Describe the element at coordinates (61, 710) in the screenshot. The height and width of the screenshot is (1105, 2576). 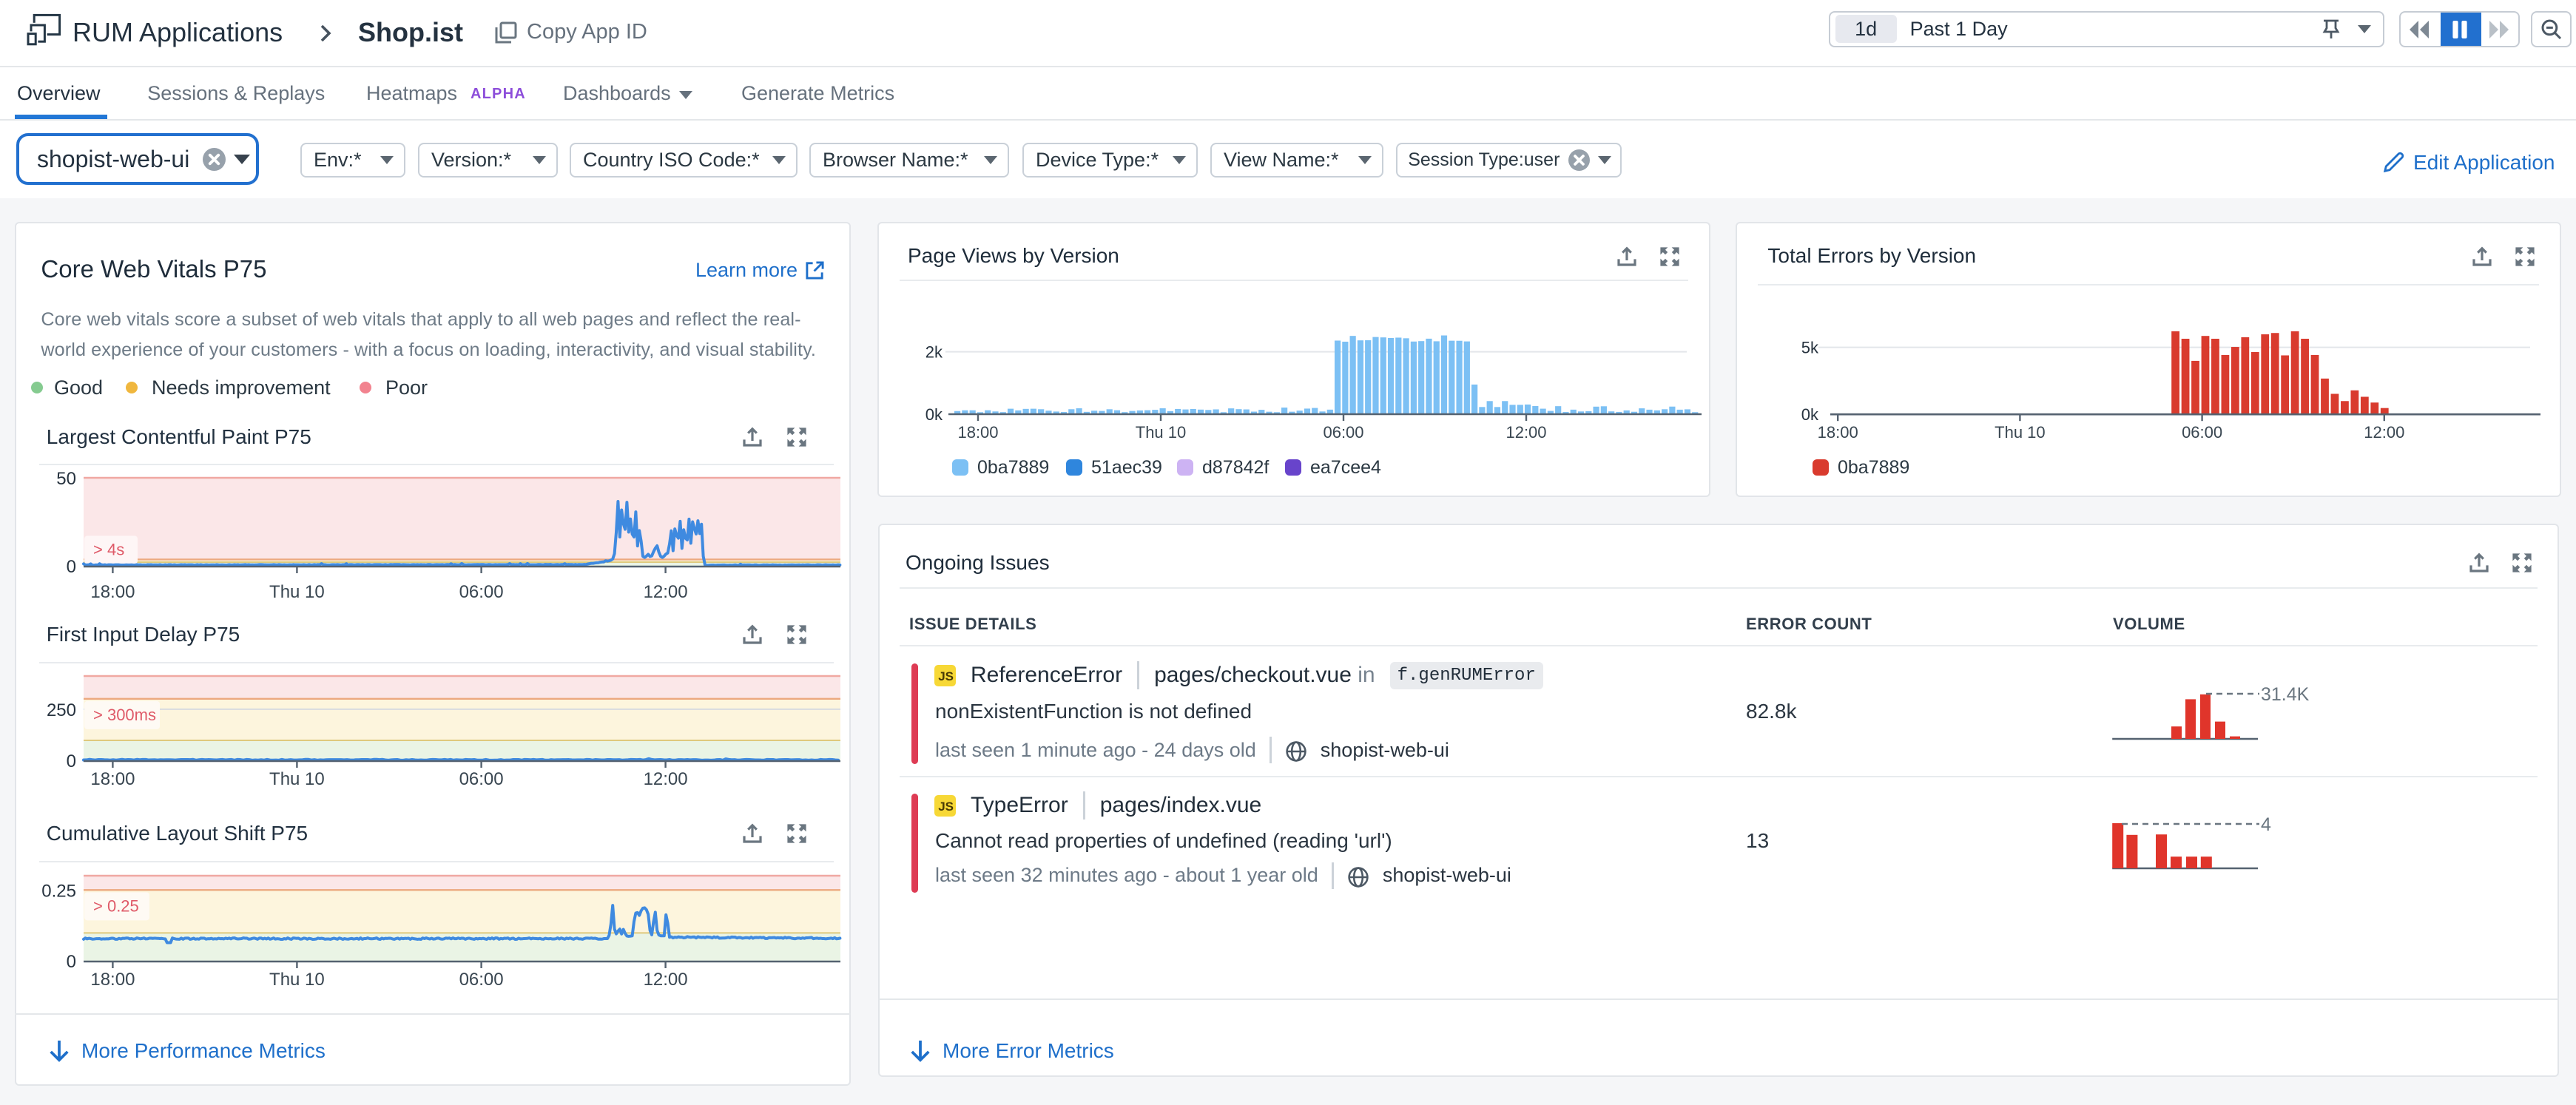
I see `svg-text: 250` at that location.